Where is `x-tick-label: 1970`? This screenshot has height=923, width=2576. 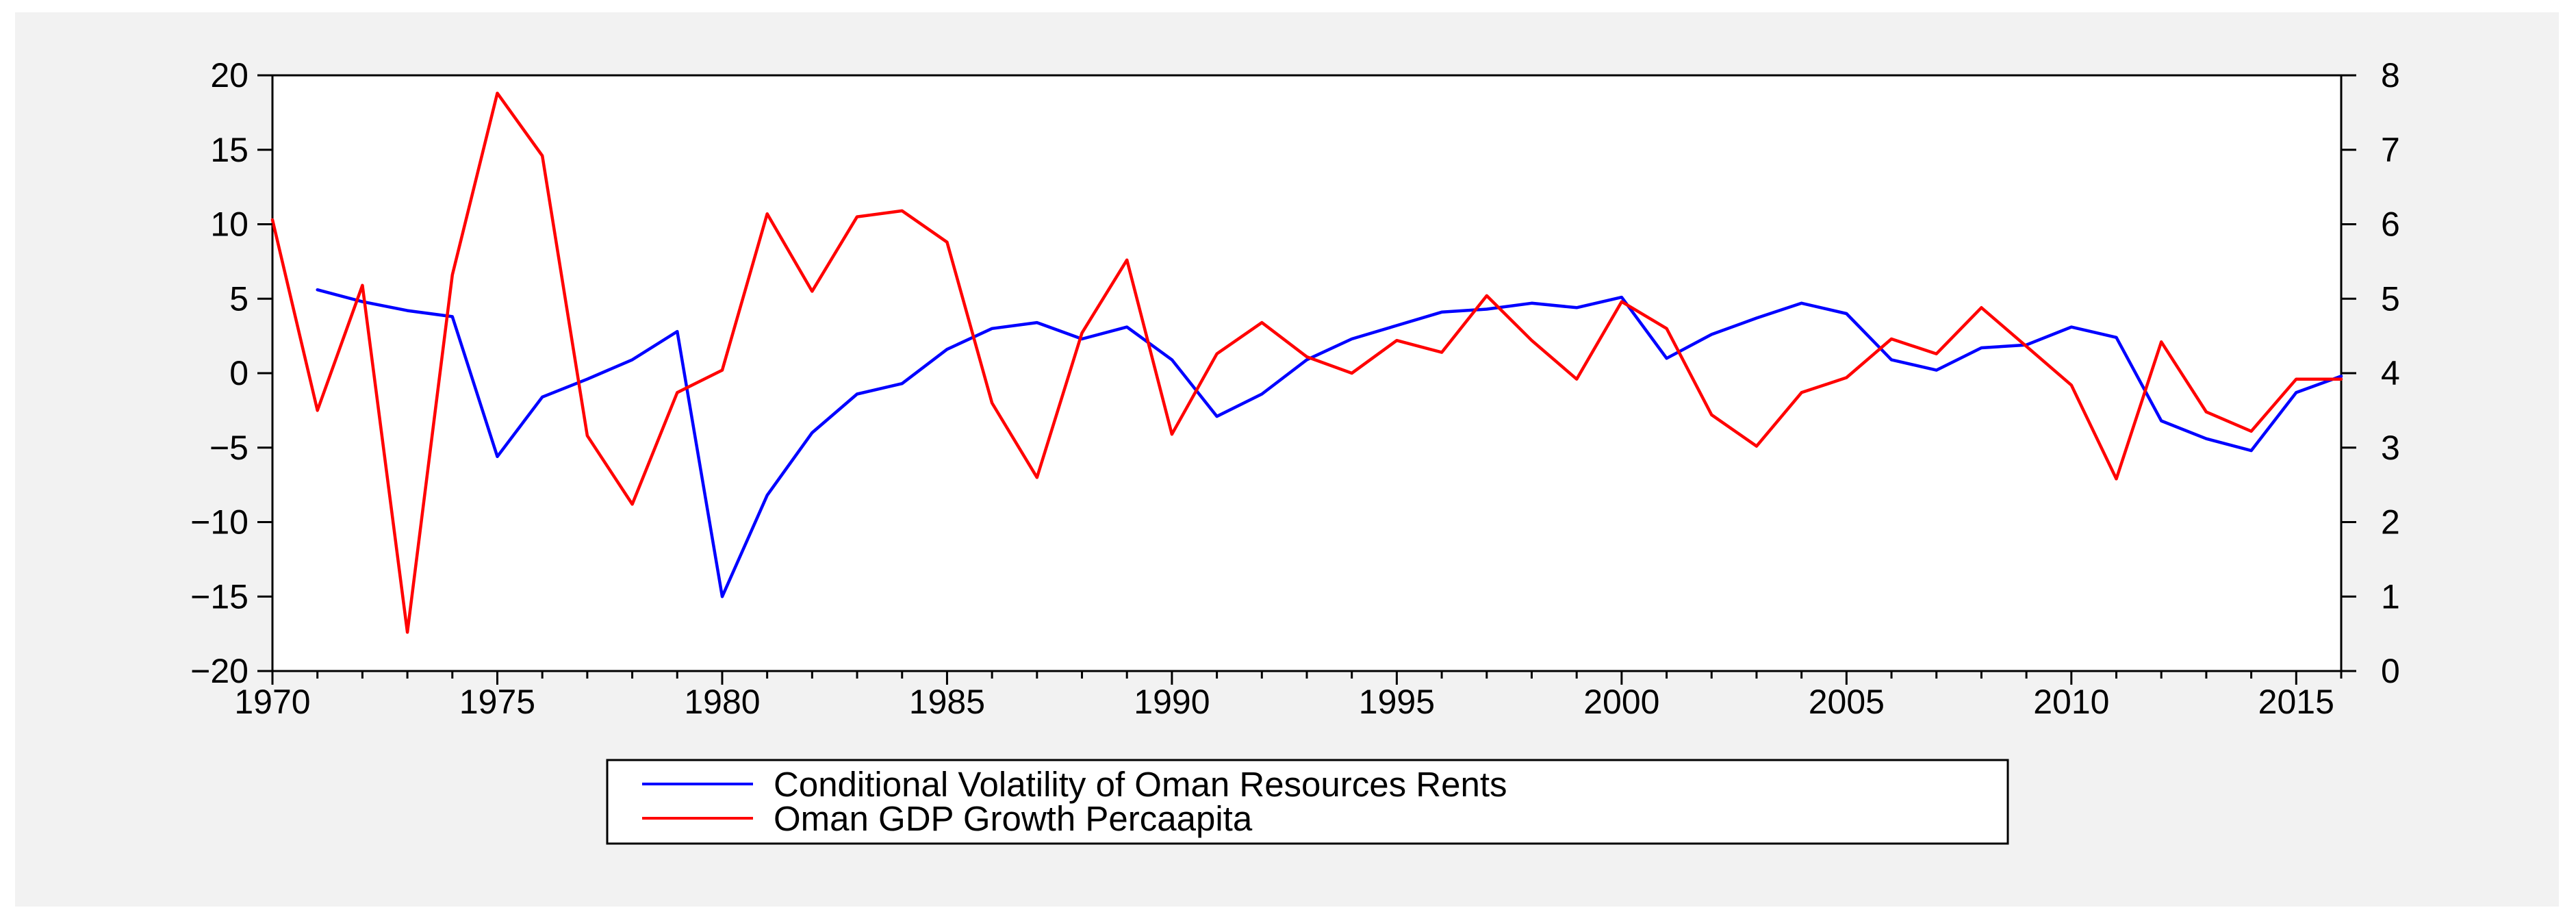 x-tick-label: 1970 is located at coordinates (272, 702).